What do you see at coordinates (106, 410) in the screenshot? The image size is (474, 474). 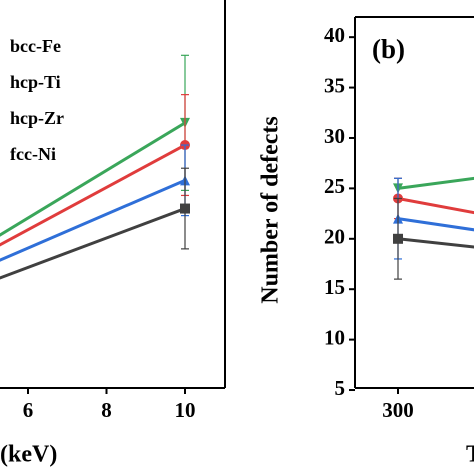 I see `x-tick-label: 8` at bounding box center [106, 410].